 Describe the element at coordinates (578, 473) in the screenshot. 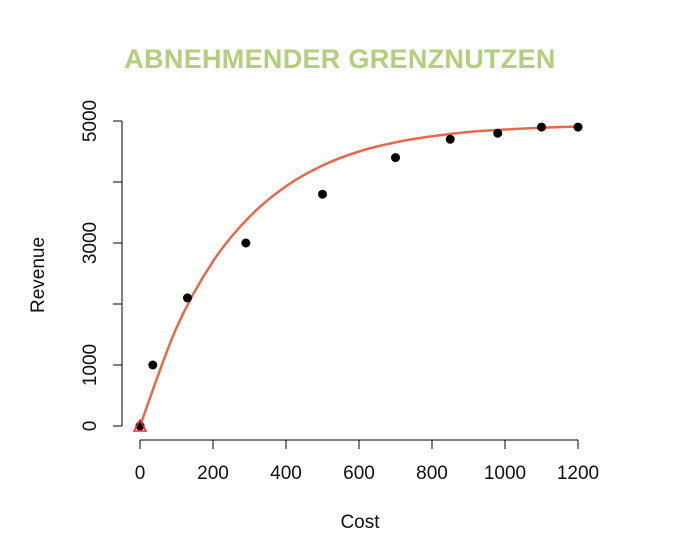

I see `x-tick-label: 1200` at that location.